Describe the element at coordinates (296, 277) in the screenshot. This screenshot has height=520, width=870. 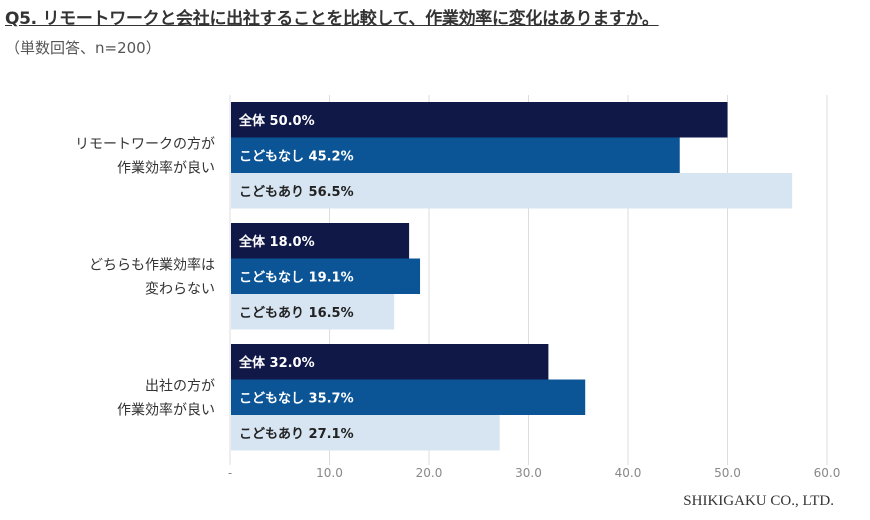
I see `data-label: こどもなし 19.1%` at that location.